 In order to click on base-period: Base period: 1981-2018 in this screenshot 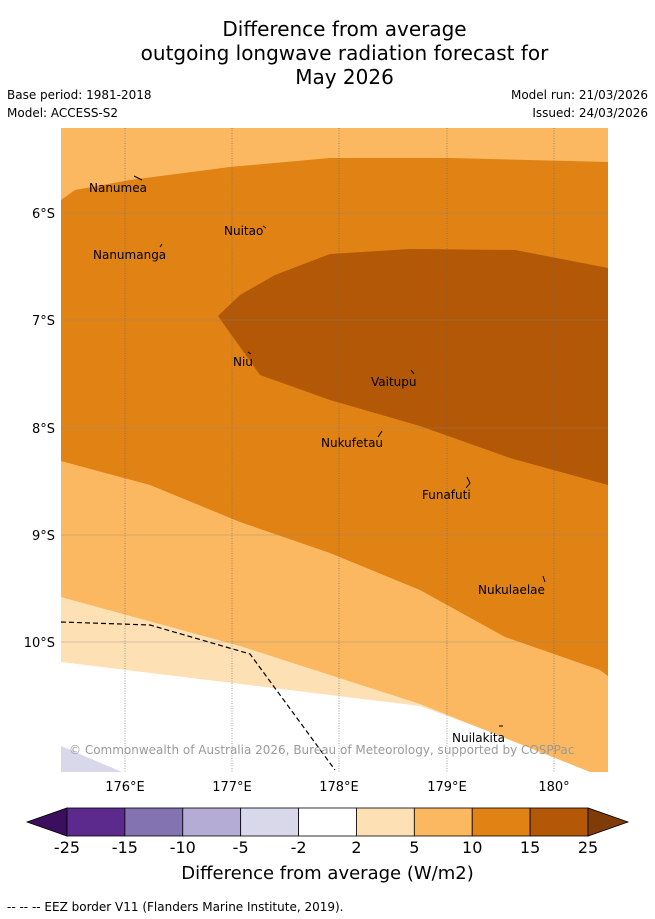, I will do `click(79, 95)`.